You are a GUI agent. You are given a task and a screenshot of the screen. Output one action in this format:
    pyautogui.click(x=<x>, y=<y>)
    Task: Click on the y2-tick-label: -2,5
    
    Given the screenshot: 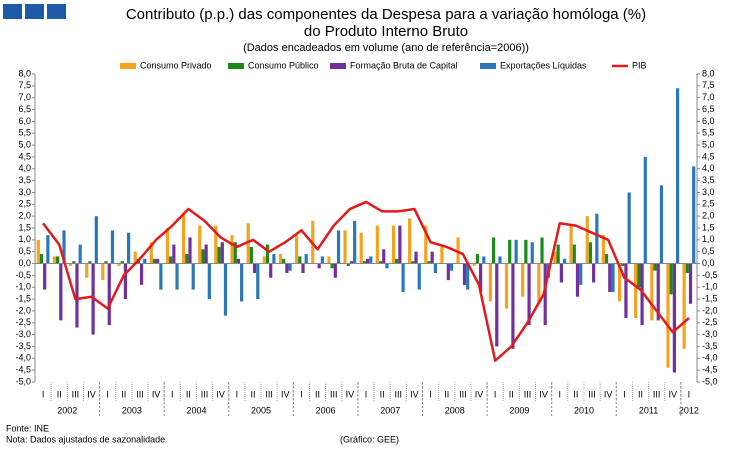 What is the action you would take?
    pyautogui.click(x=710, y=322)
    